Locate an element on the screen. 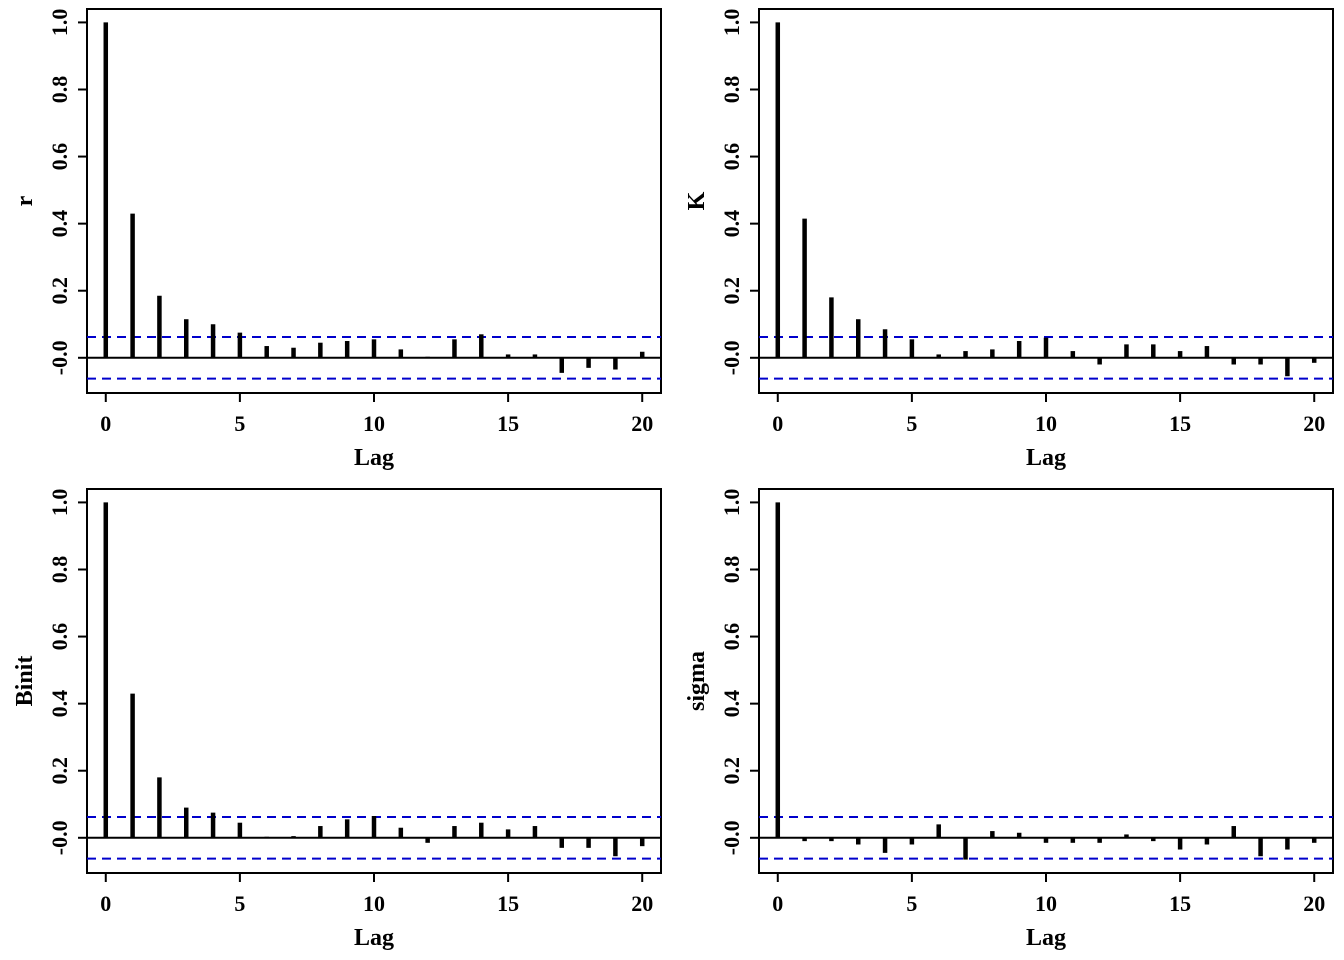 This screenshot has width=1344, height=960. y-axis-title: sigma is located at coordinates (697, 681).